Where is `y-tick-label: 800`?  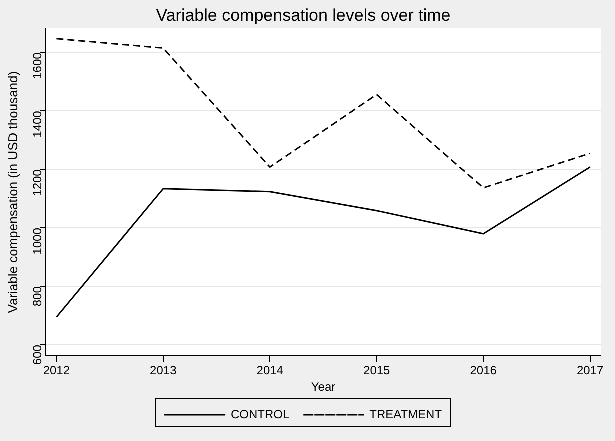
y-tick-label: 800 is located at coordinates (37, 296).